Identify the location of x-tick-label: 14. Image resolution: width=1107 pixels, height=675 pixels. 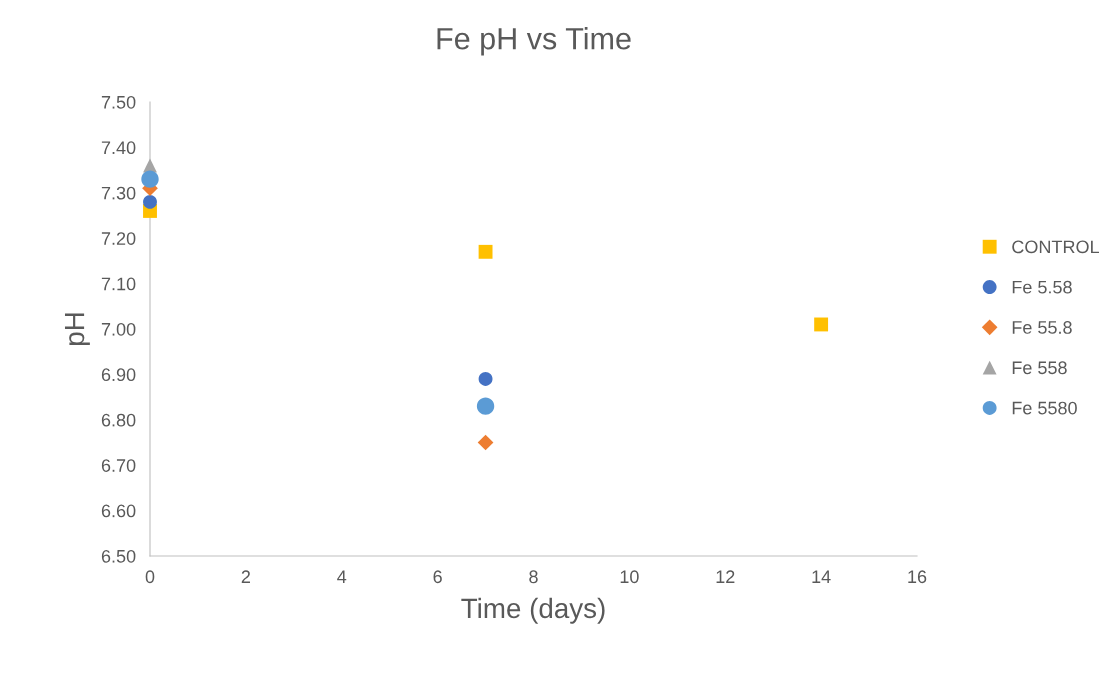
(821, 576).